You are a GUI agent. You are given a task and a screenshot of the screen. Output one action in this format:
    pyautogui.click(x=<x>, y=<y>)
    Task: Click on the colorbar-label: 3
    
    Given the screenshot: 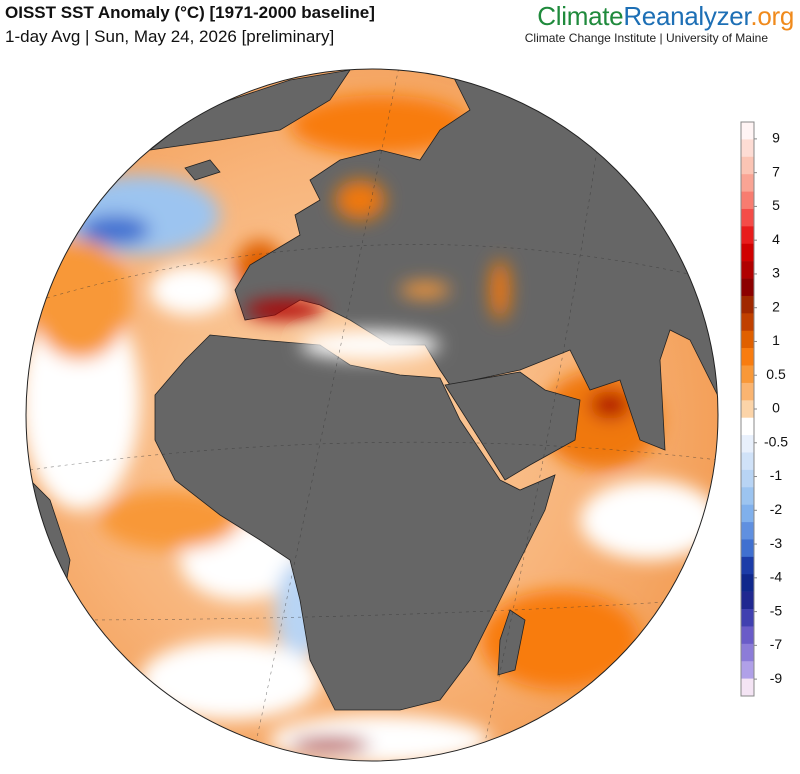 What is the action you would take?
    pyautogui.click(x=776, y=273)
    